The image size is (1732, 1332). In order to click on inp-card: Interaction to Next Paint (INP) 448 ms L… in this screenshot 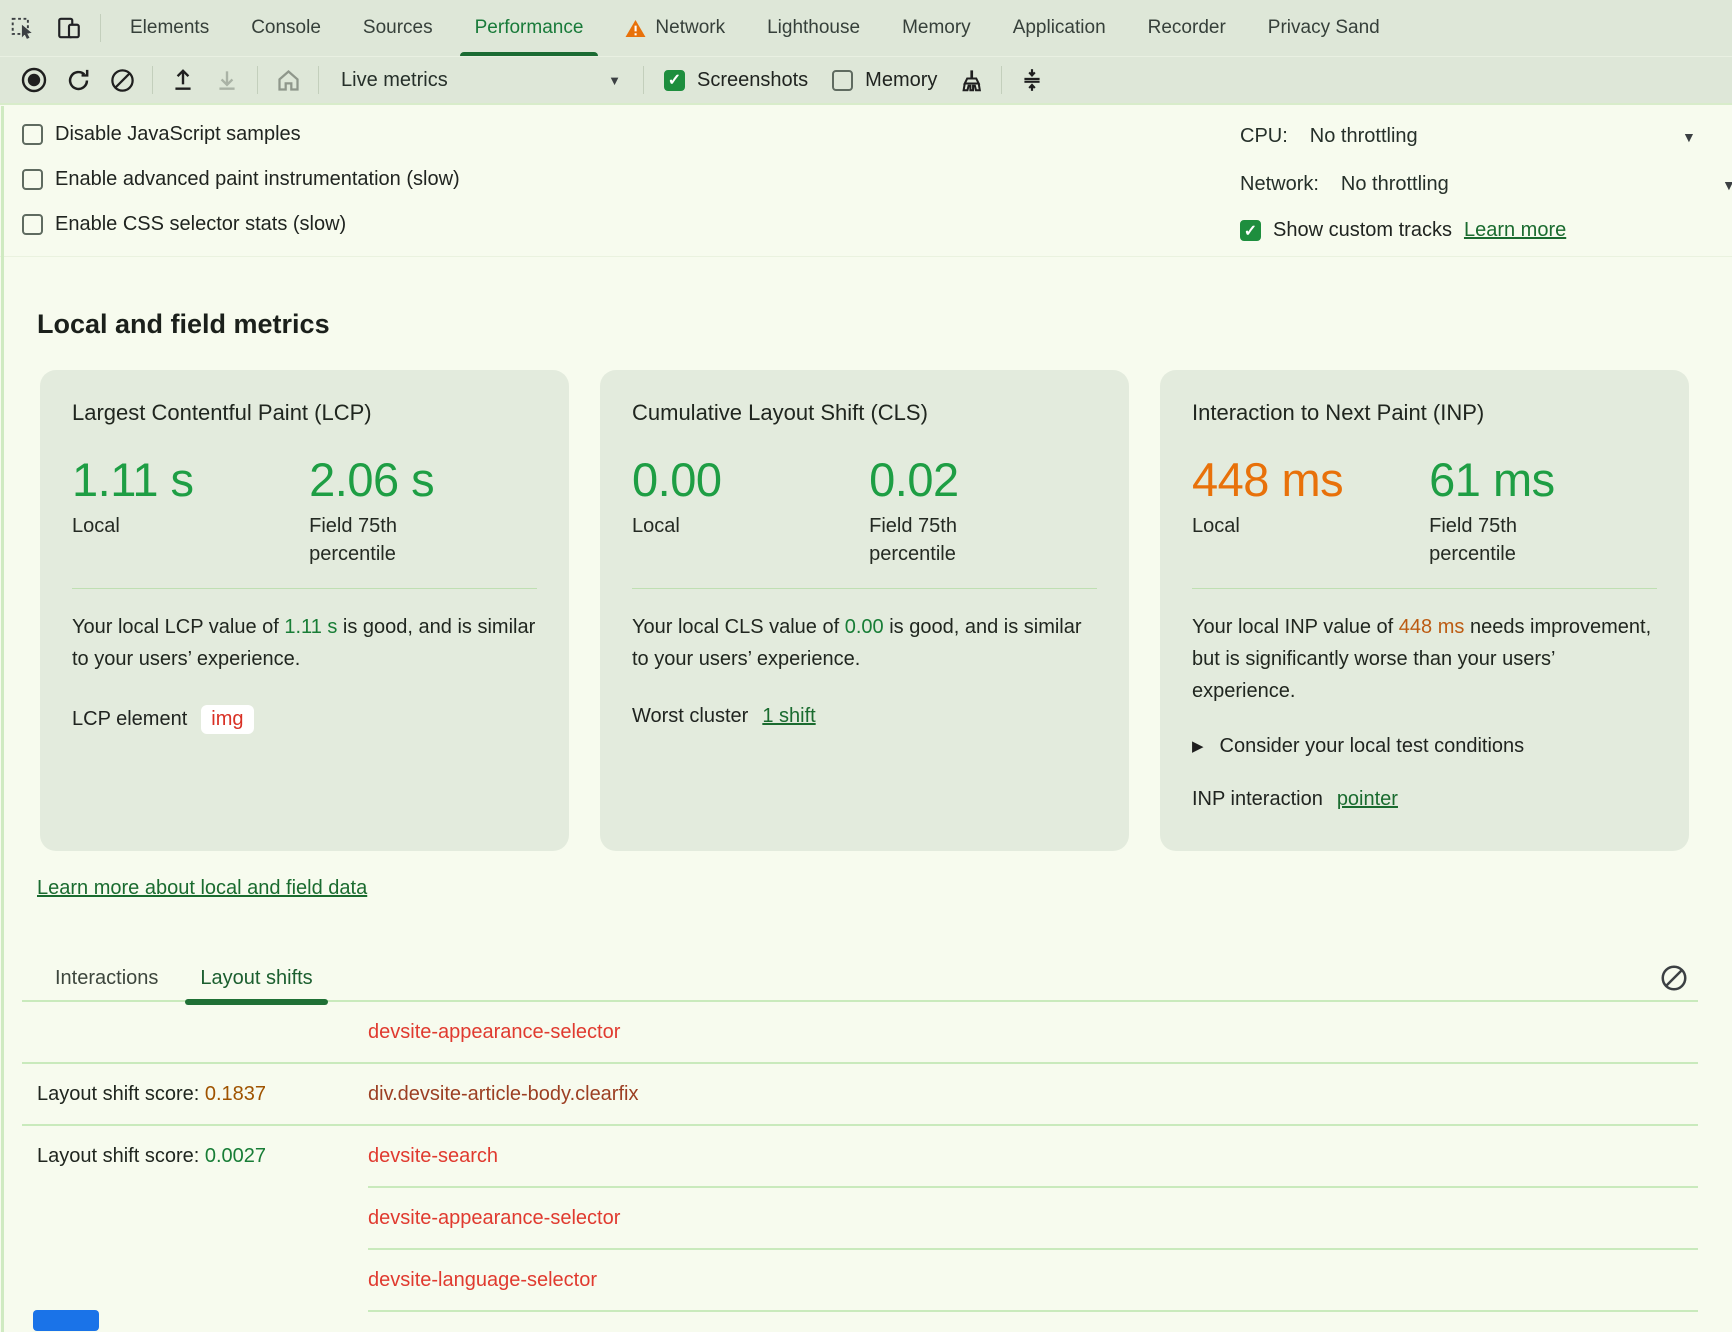, I will do `click(1424, 610)`.